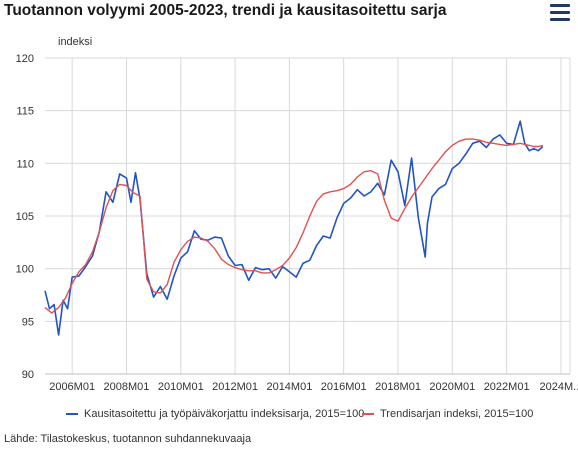 Image resolution: width=578 pixels, height=451 pixels. What do you see at coordinates (28, 375) in the screenshot?
I see `y-tick-label: 90` at bounding box center [28, 375].